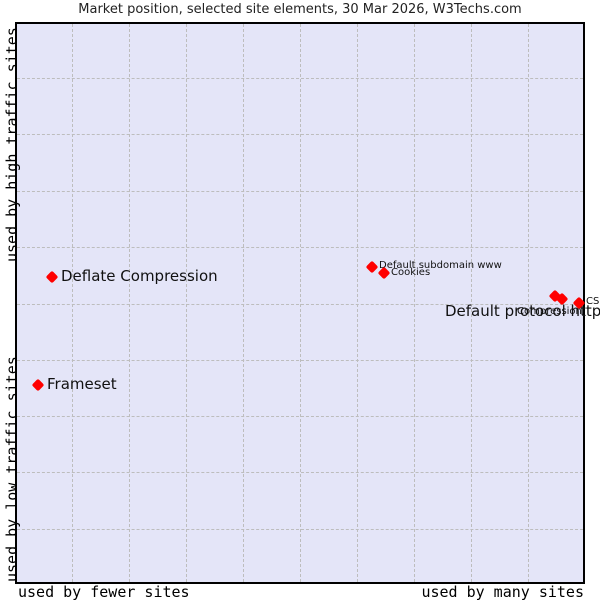 This screenshot has height=601, width=600. I want to click on x-axis-label-low: used by fewer sites, so click(104, 592).